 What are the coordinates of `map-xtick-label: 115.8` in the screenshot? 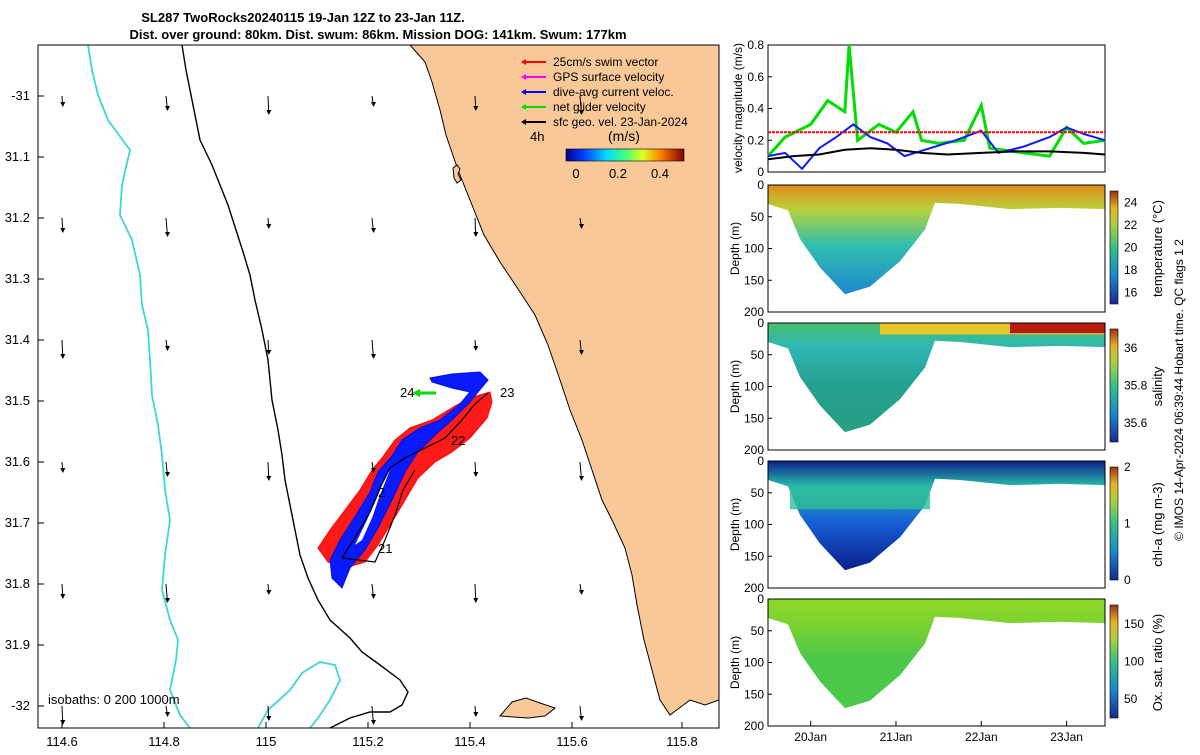 It's located at (682, 741).